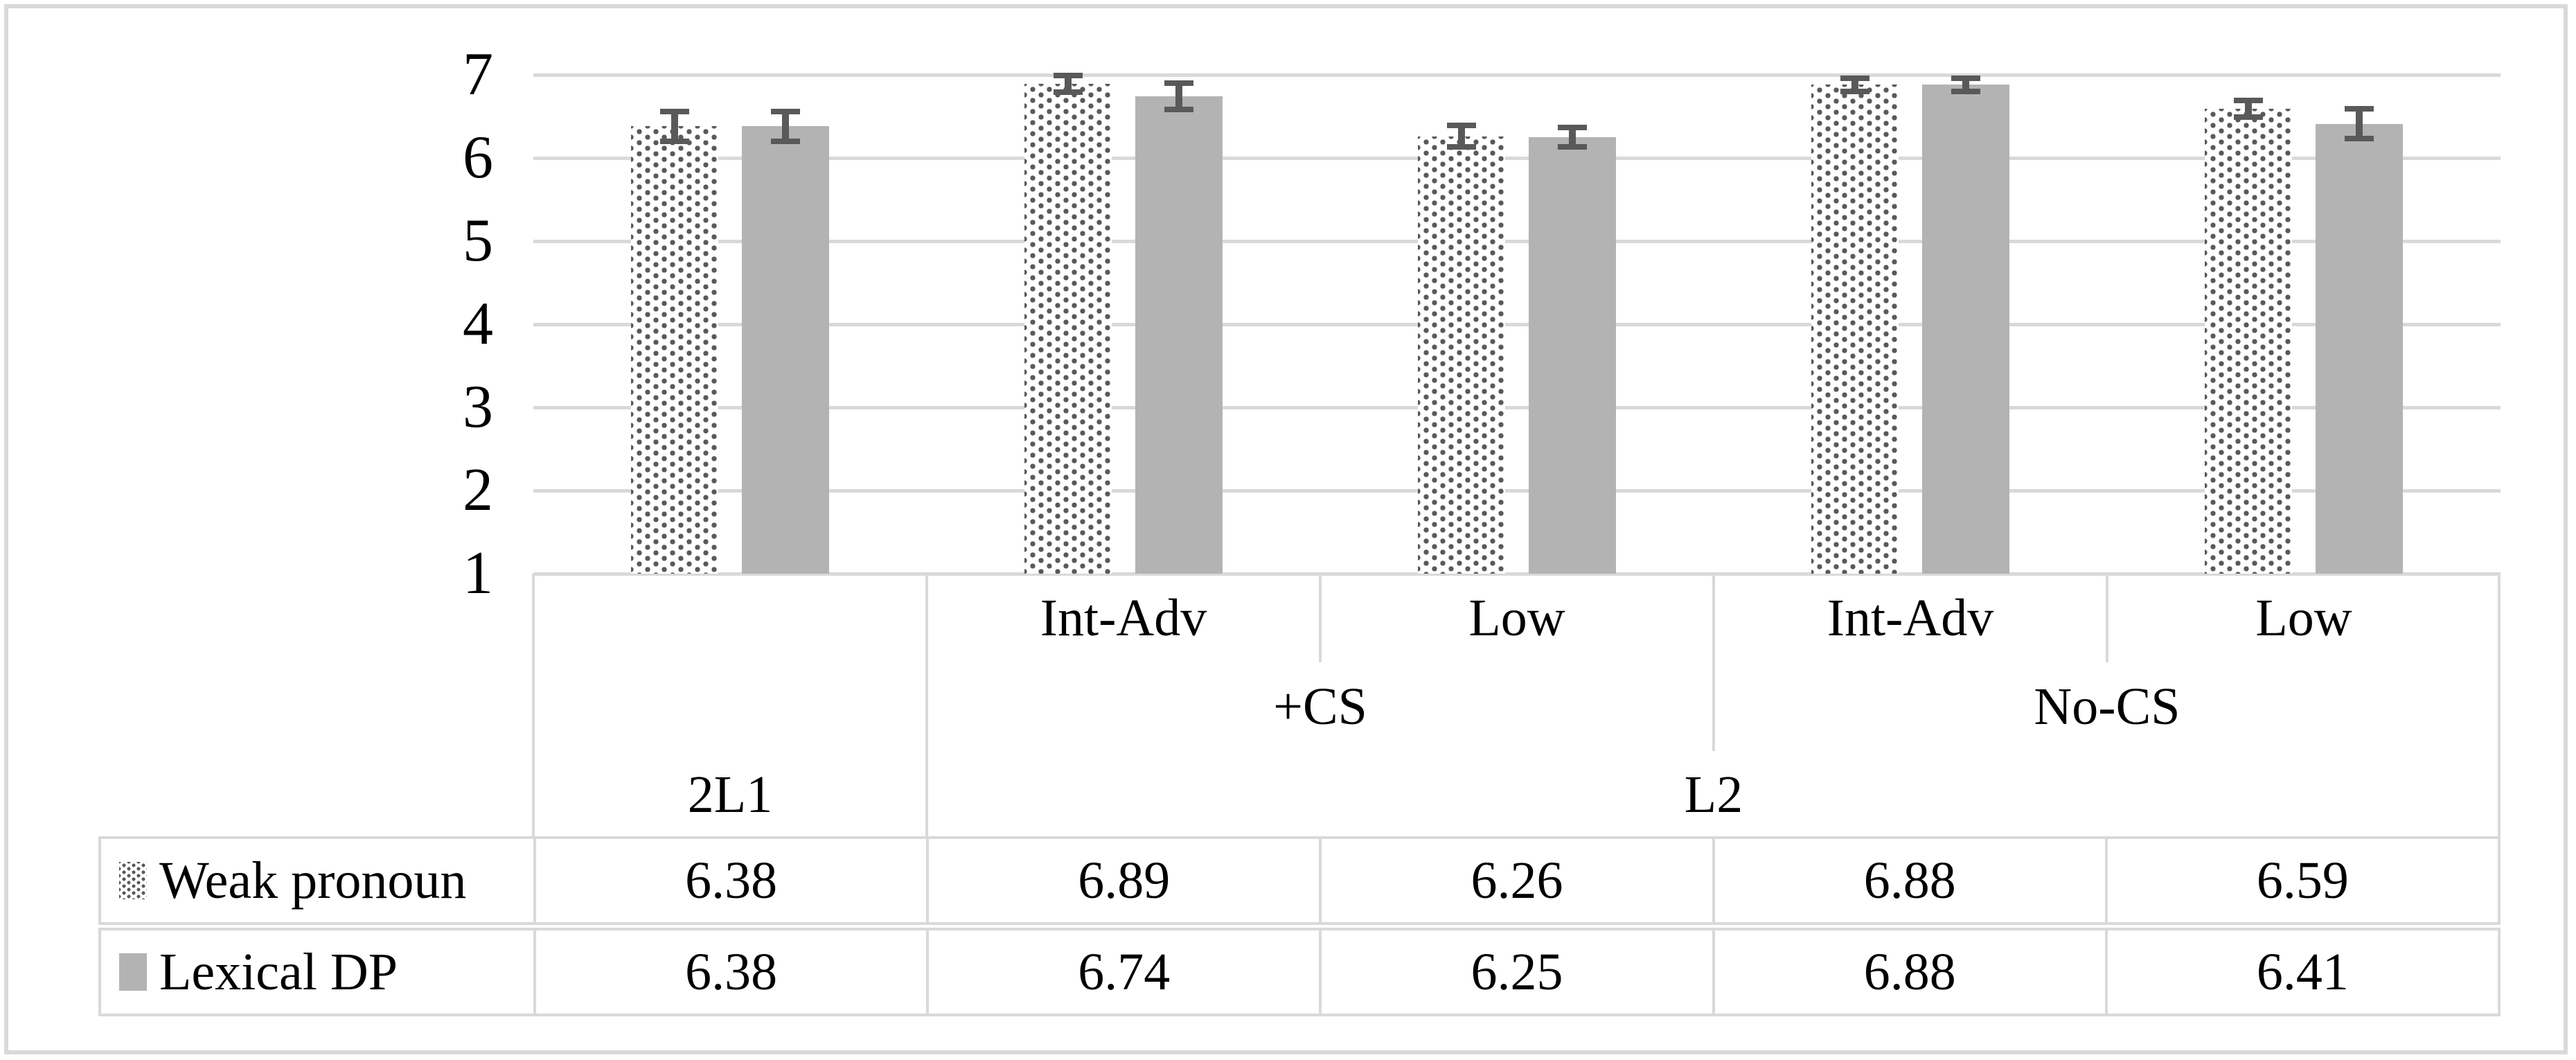 The image size is (2576, 1060). What do you see at coordinates (313, 880) in the screenshot?
I see `legend-label-weak-pronoun: Weak pronoun` at bounding box center [313, 880].